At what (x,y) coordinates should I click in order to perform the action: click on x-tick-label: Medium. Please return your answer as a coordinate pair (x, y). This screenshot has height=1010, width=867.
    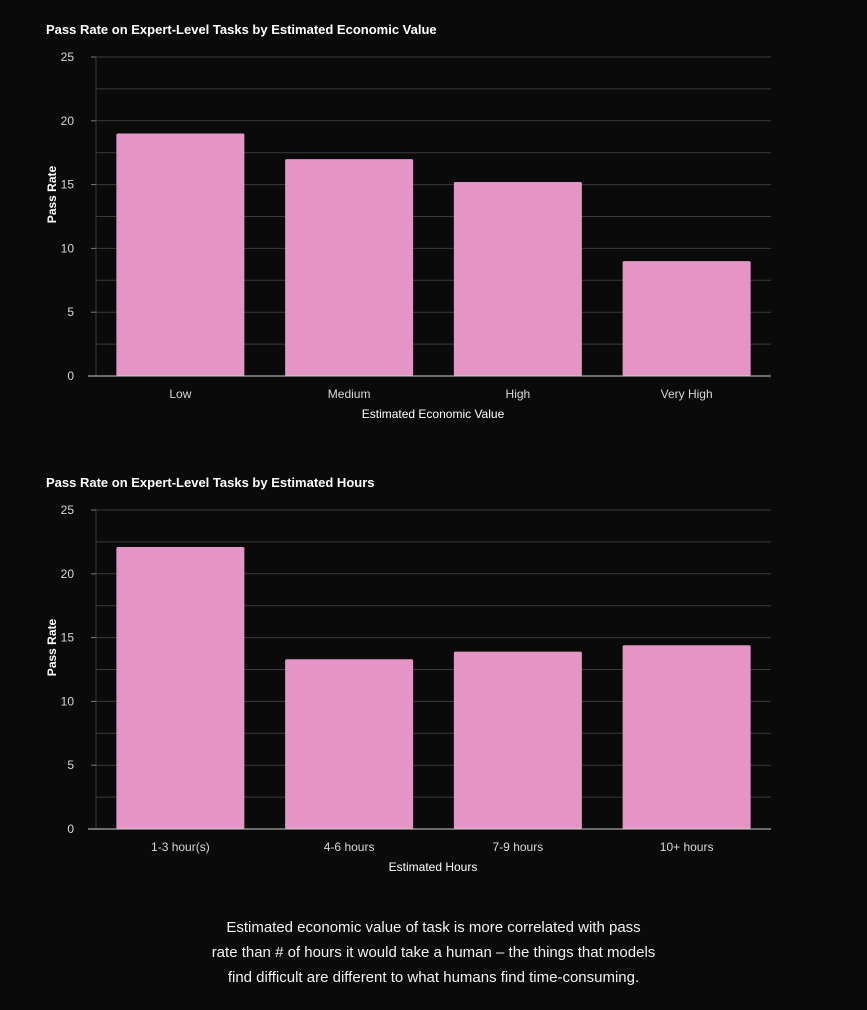
    Looking at the image, I should click on (349, 394).